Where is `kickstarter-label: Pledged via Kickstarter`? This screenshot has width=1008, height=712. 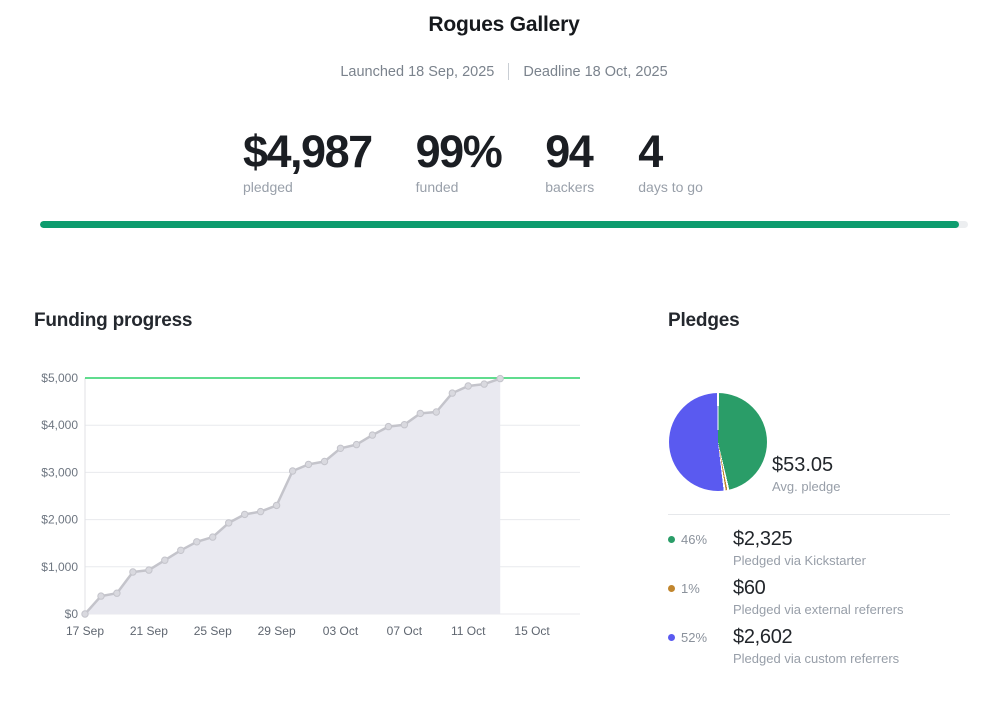
kickstarter-label: Pledged via Kickstarter is located at coordinates (799, 560).